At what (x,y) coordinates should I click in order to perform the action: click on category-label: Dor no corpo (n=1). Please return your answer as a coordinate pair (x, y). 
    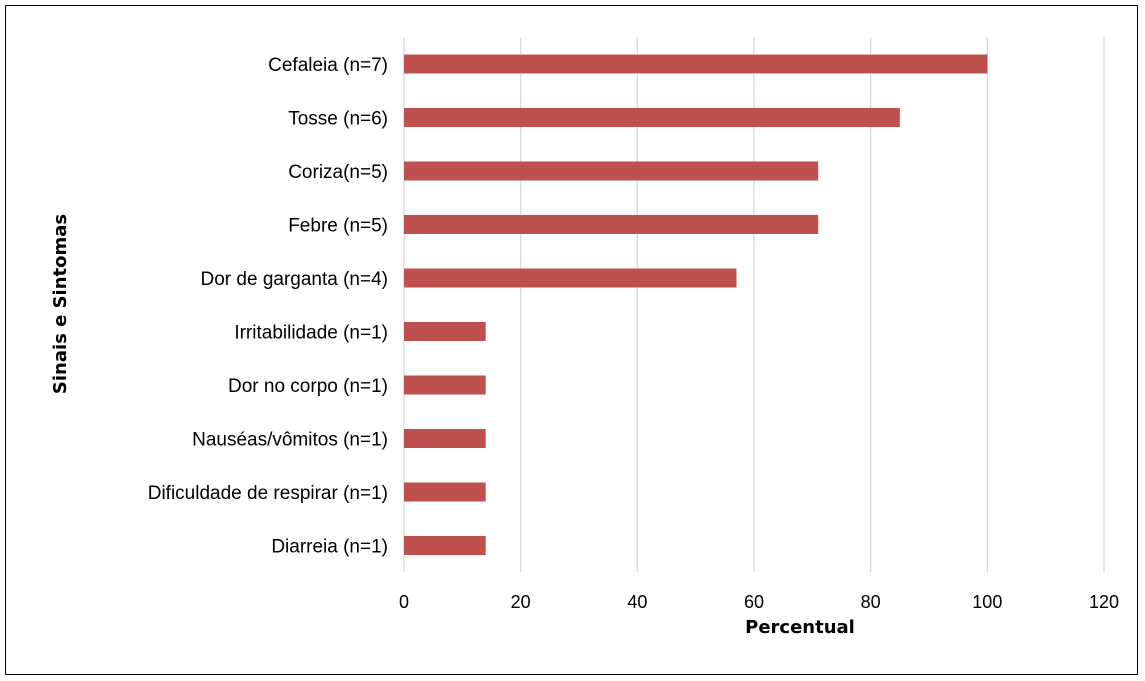
    Looking at the image, I should click on (308, 386).